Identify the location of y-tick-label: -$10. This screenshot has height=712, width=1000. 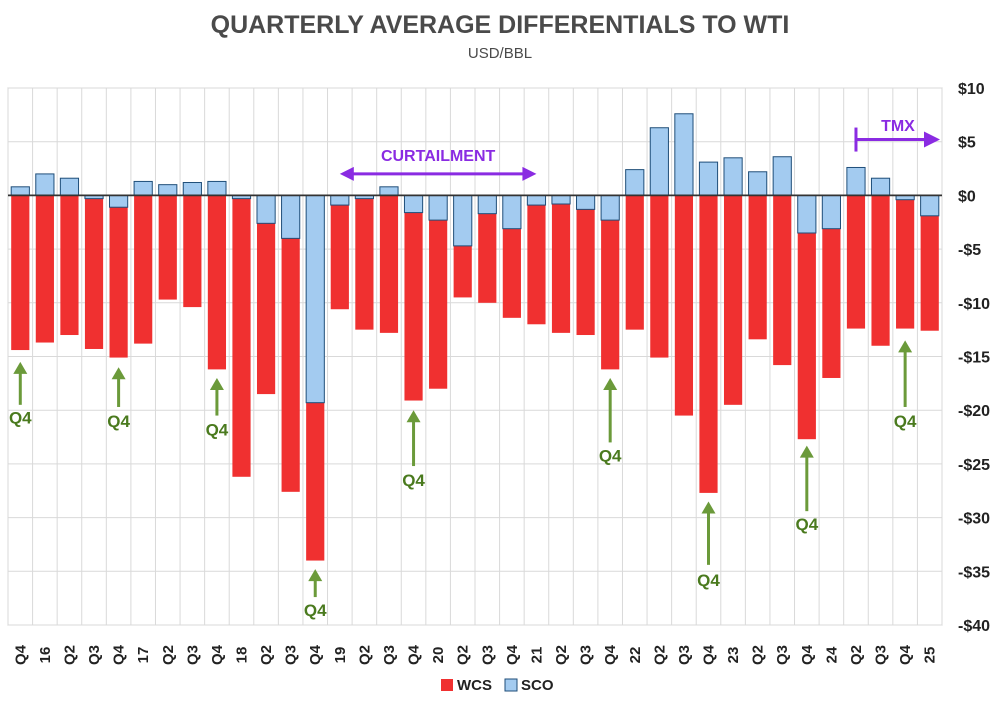
(974, 304).